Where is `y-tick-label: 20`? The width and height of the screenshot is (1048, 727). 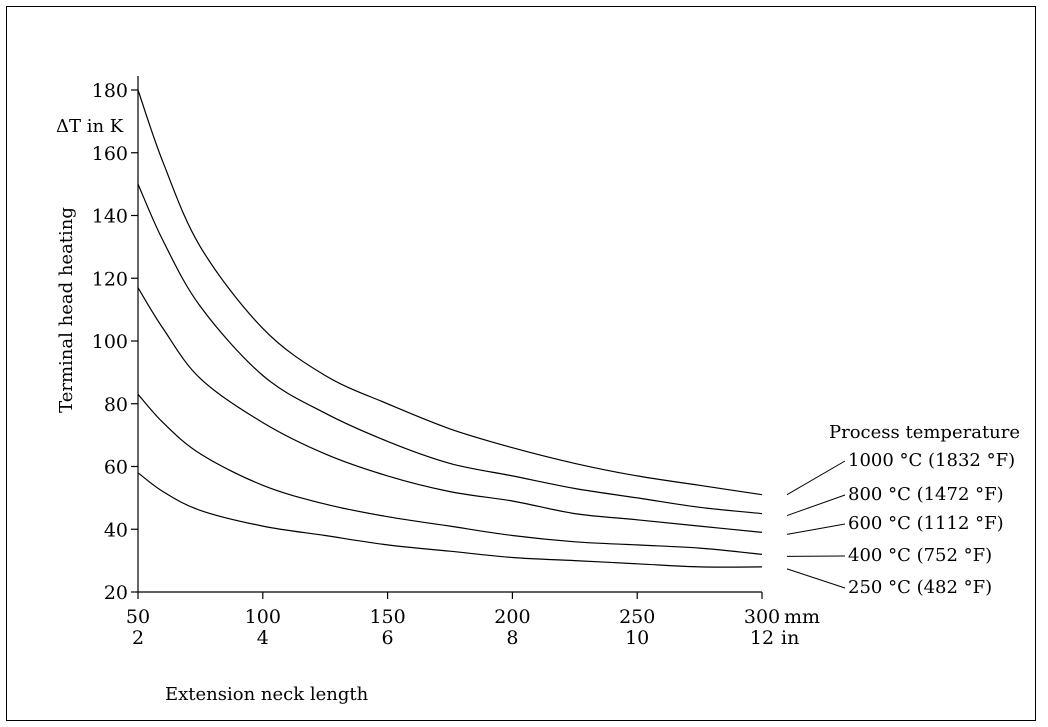 y-tick-label: 20 is located at coordinates (116, 593).